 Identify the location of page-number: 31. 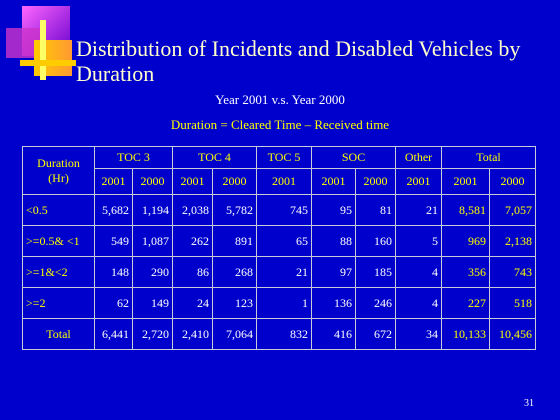
(529, 403).